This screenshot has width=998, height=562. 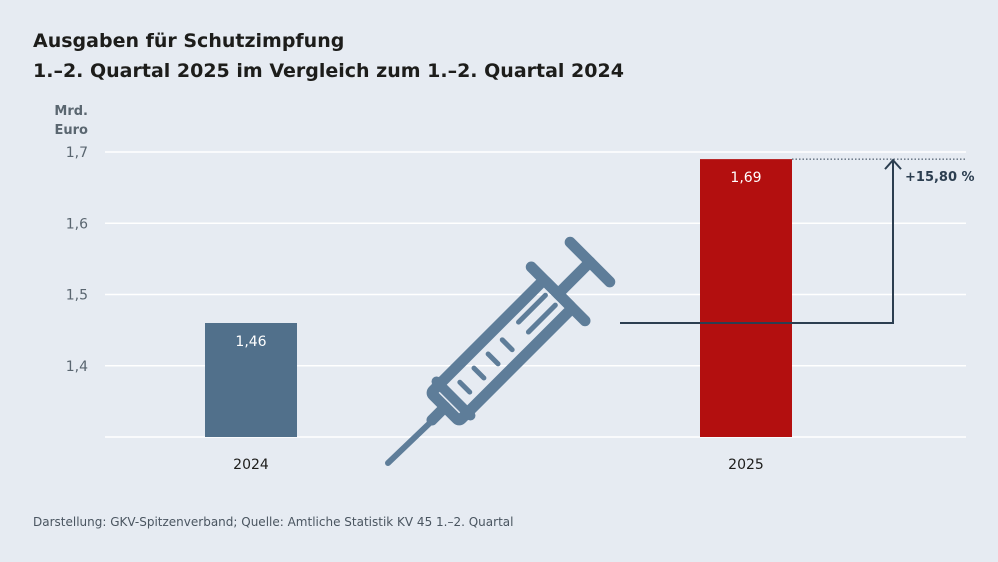 I want to click on y-axis-label-line-2: Euro, so click(x=72, y=130).